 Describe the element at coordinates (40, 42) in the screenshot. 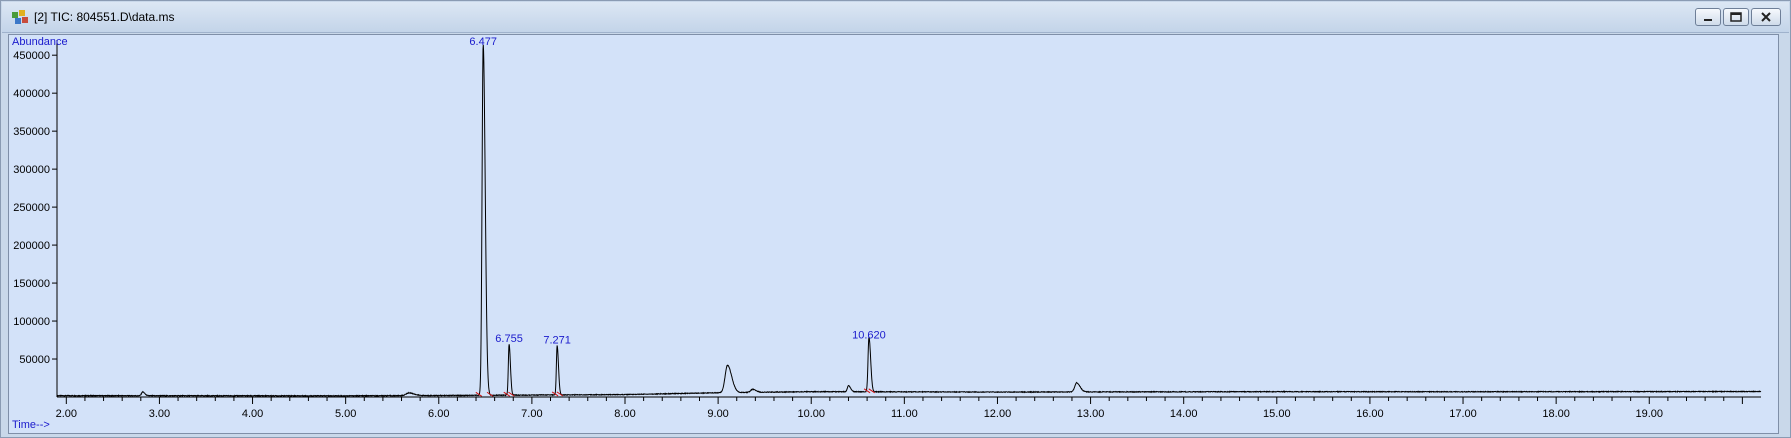

I see `y-axis-label: Abundance` at that location.